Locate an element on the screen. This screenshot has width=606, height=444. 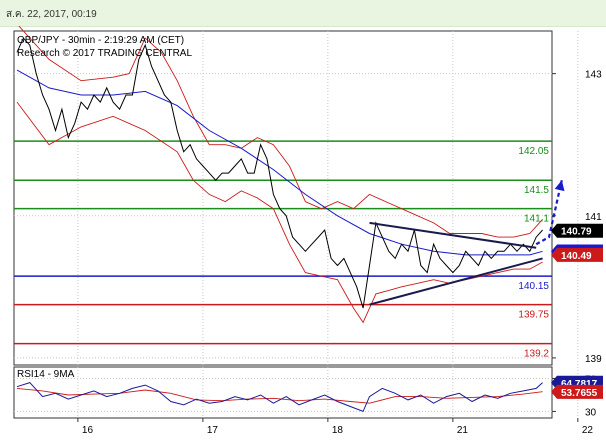
y-tick-label: 143 is located at coordinates (593, 75).